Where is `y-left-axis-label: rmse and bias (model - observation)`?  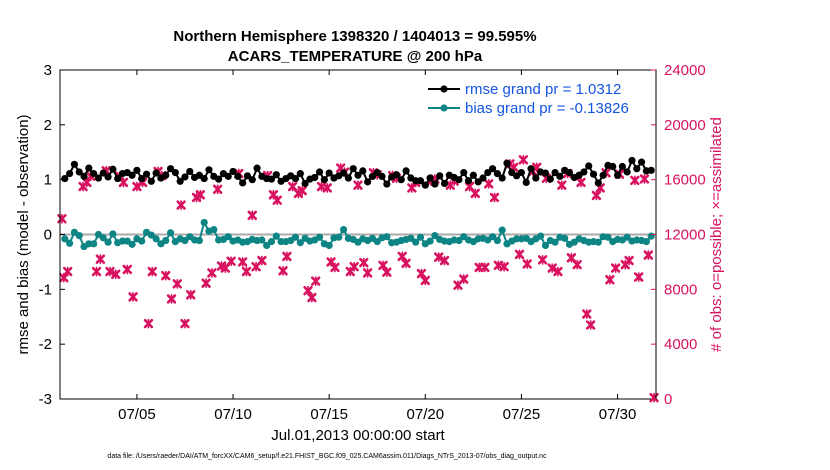
y-left-axis-label: rmse and bias (model - observation) is located at coordinates (23, 234).